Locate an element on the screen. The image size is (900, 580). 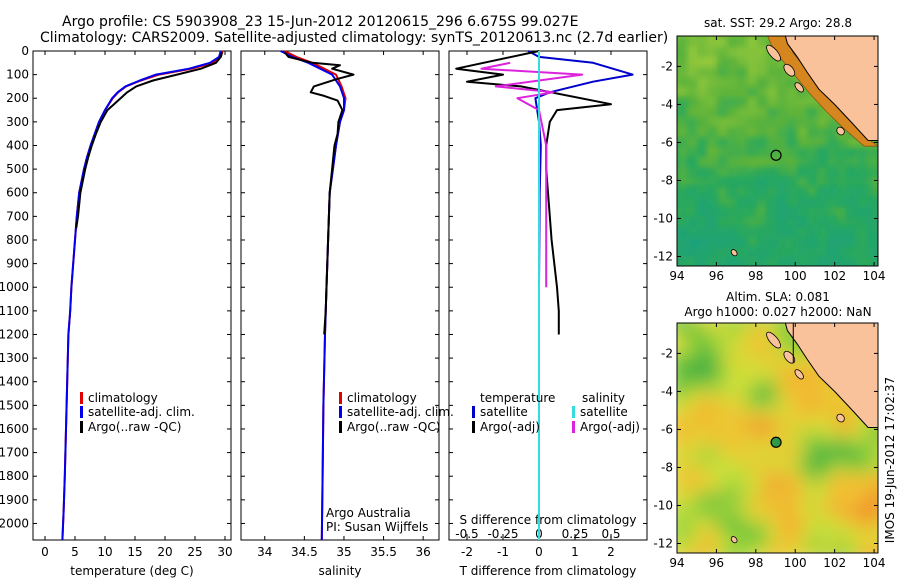
depth-tick-label: 500 is located at coordinates (17, 169).